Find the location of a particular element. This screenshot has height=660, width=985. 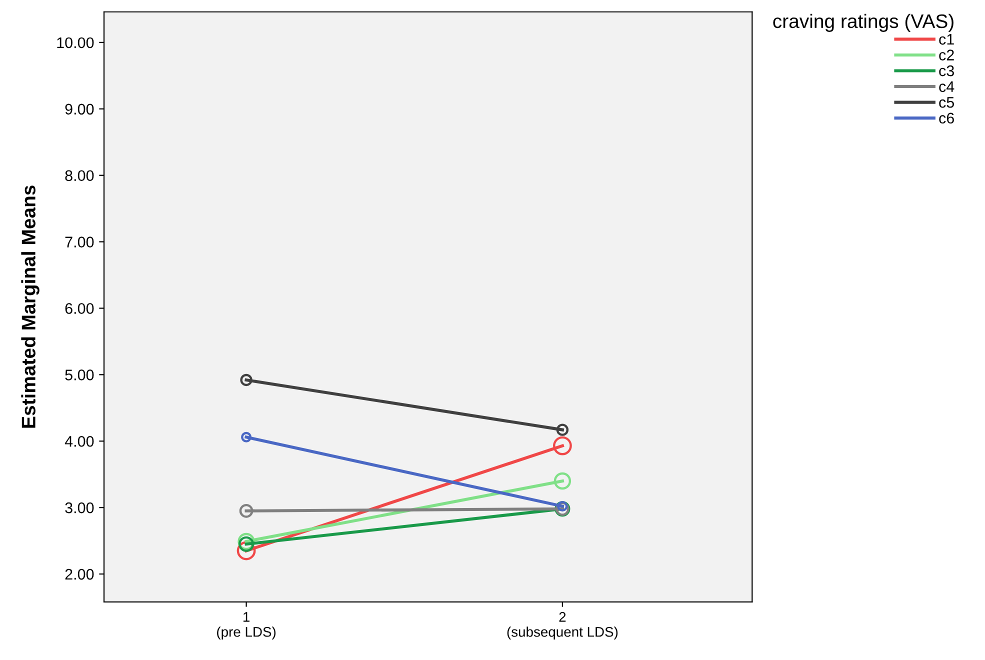

y-tick-label: 9.00 is located at coordinates (79, 109).